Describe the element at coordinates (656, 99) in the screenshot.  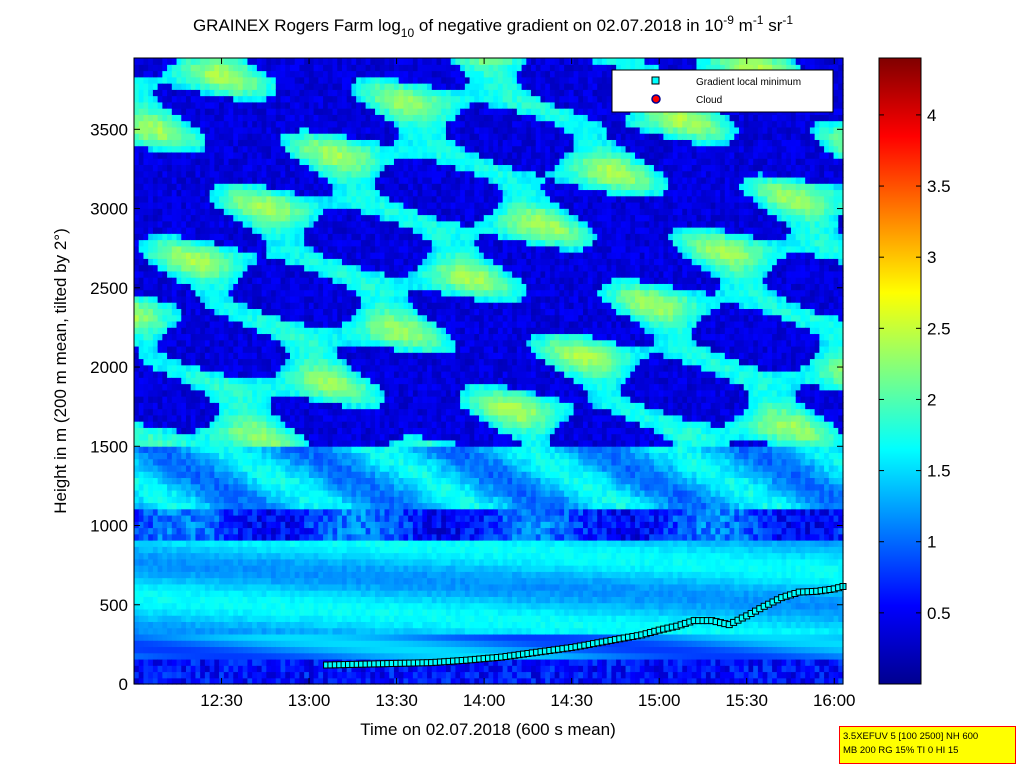
I see `legend-cloud-icon` at that location.